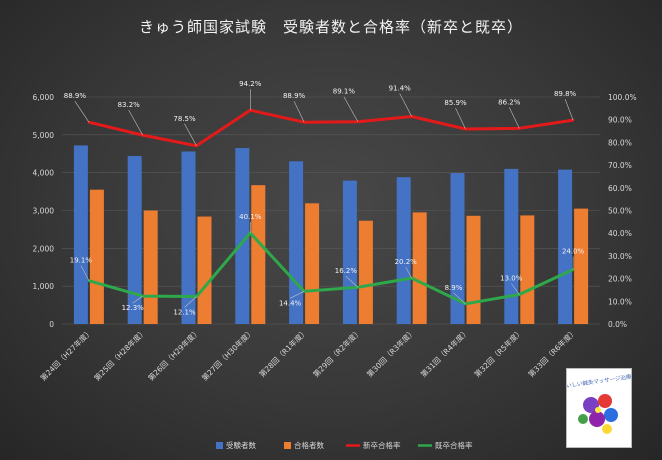  Describe the element at coordinates (227, 354) in the screenshot. I see `x-category-label: 第27回（H30年度）` at that location.